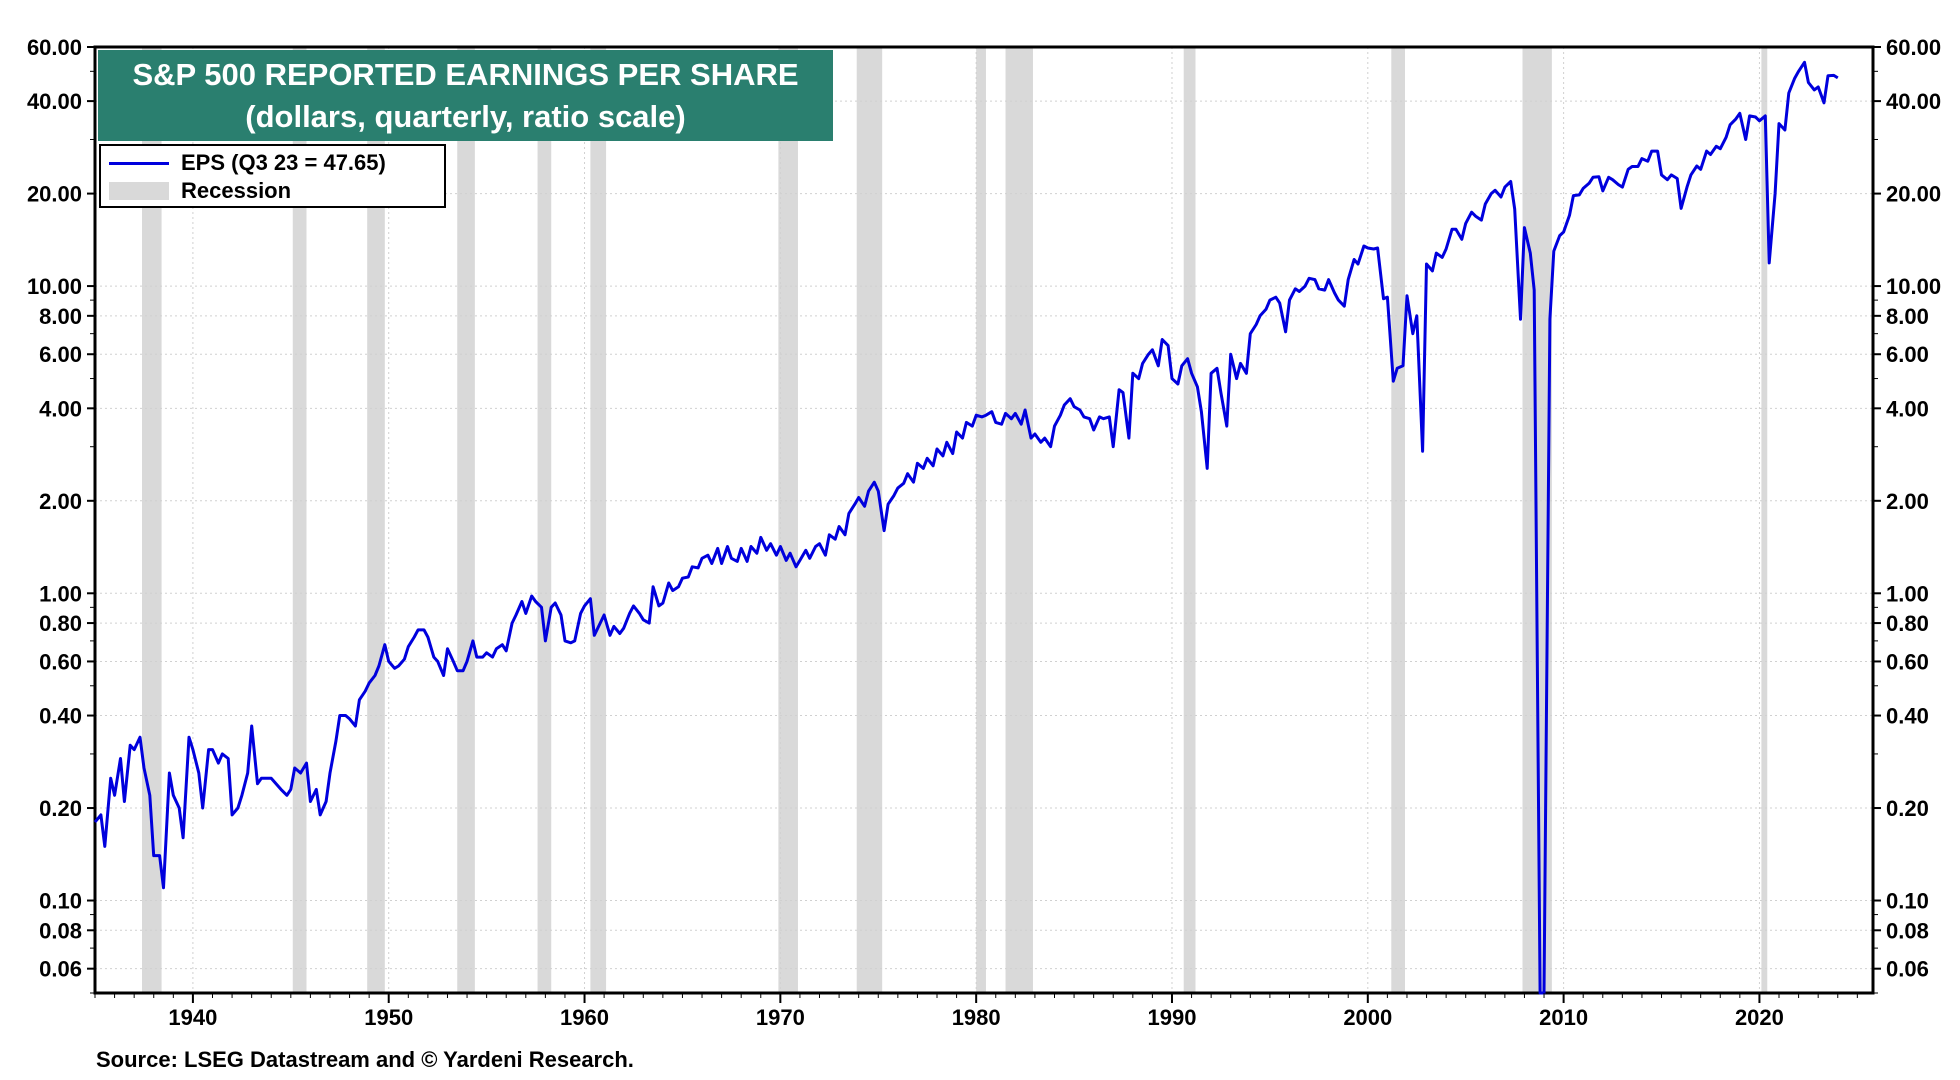 Image resolution: width=1960 pixels, height=1080 pixels. Describe the element at coordinates (60, 901) in the screenshot. I see `y-tick-label-left: 0.10` at that location.